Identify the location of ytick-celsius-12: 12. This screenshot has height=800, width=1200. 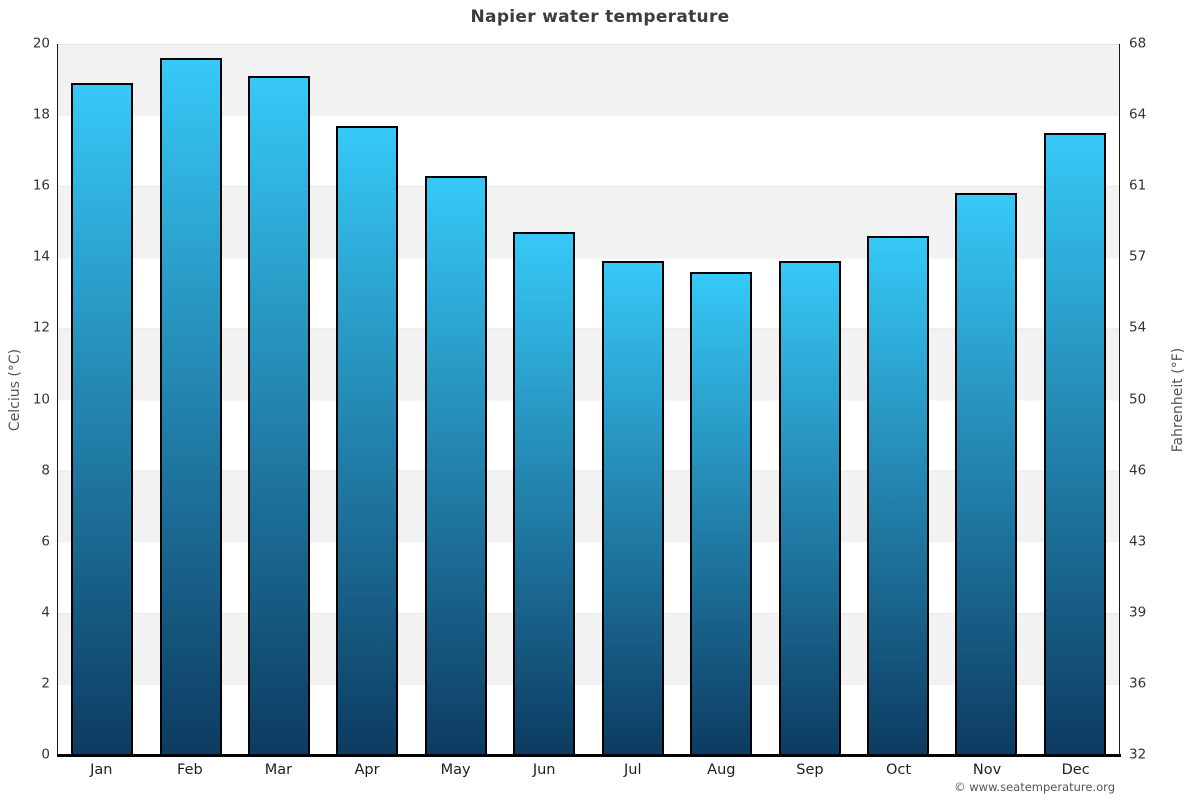
(41, 327).